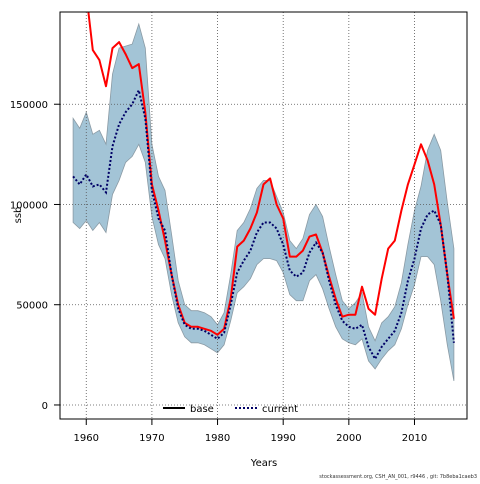 Image resolution: width=480 pixels, height=484 pixels. I want to click on y-tick-label-100000: 100000, so click(29, 205).